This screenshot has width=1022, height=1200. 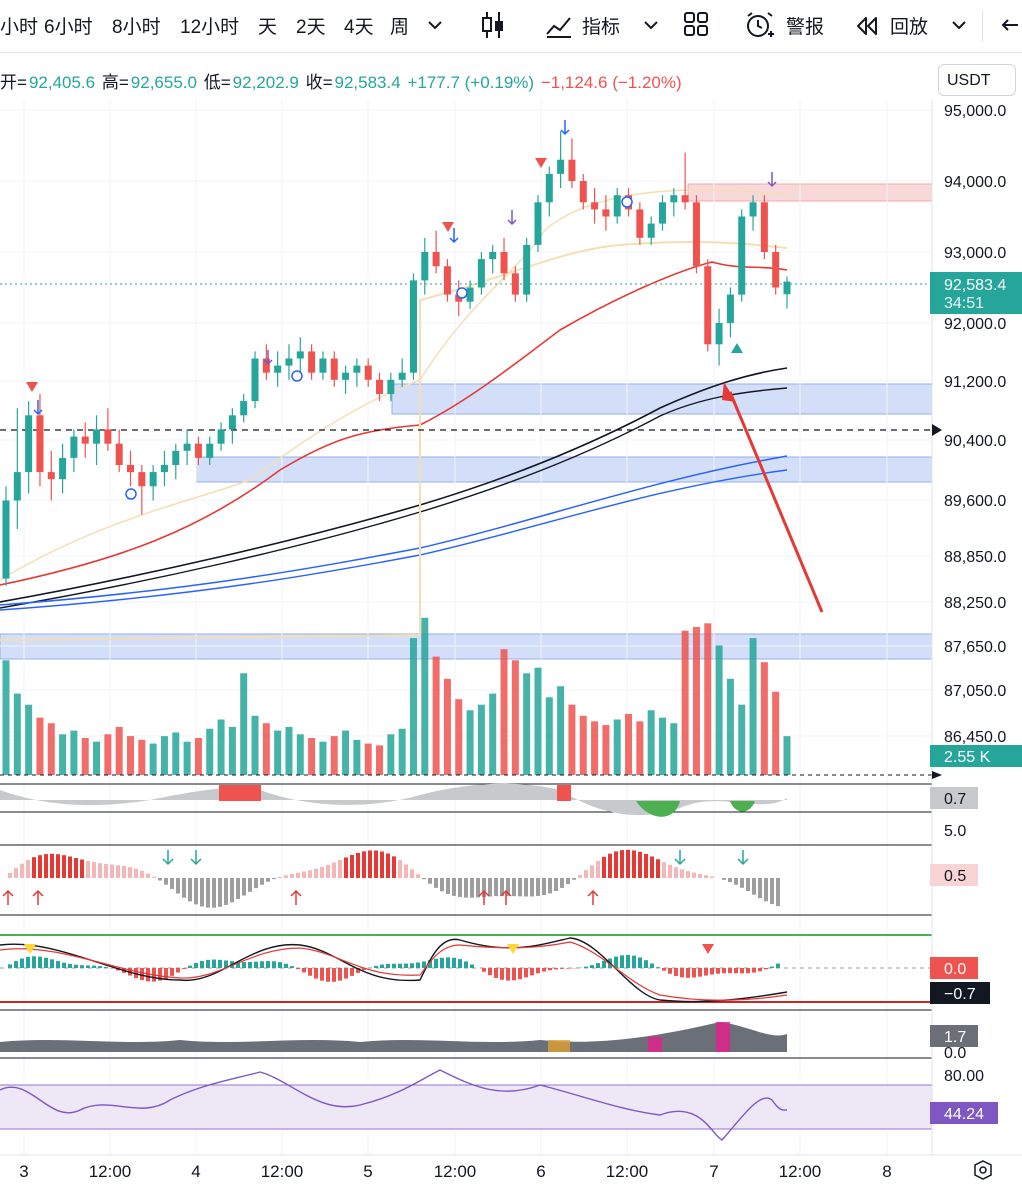 I want to click on time-axis-background, so click(x=511, y=1177).